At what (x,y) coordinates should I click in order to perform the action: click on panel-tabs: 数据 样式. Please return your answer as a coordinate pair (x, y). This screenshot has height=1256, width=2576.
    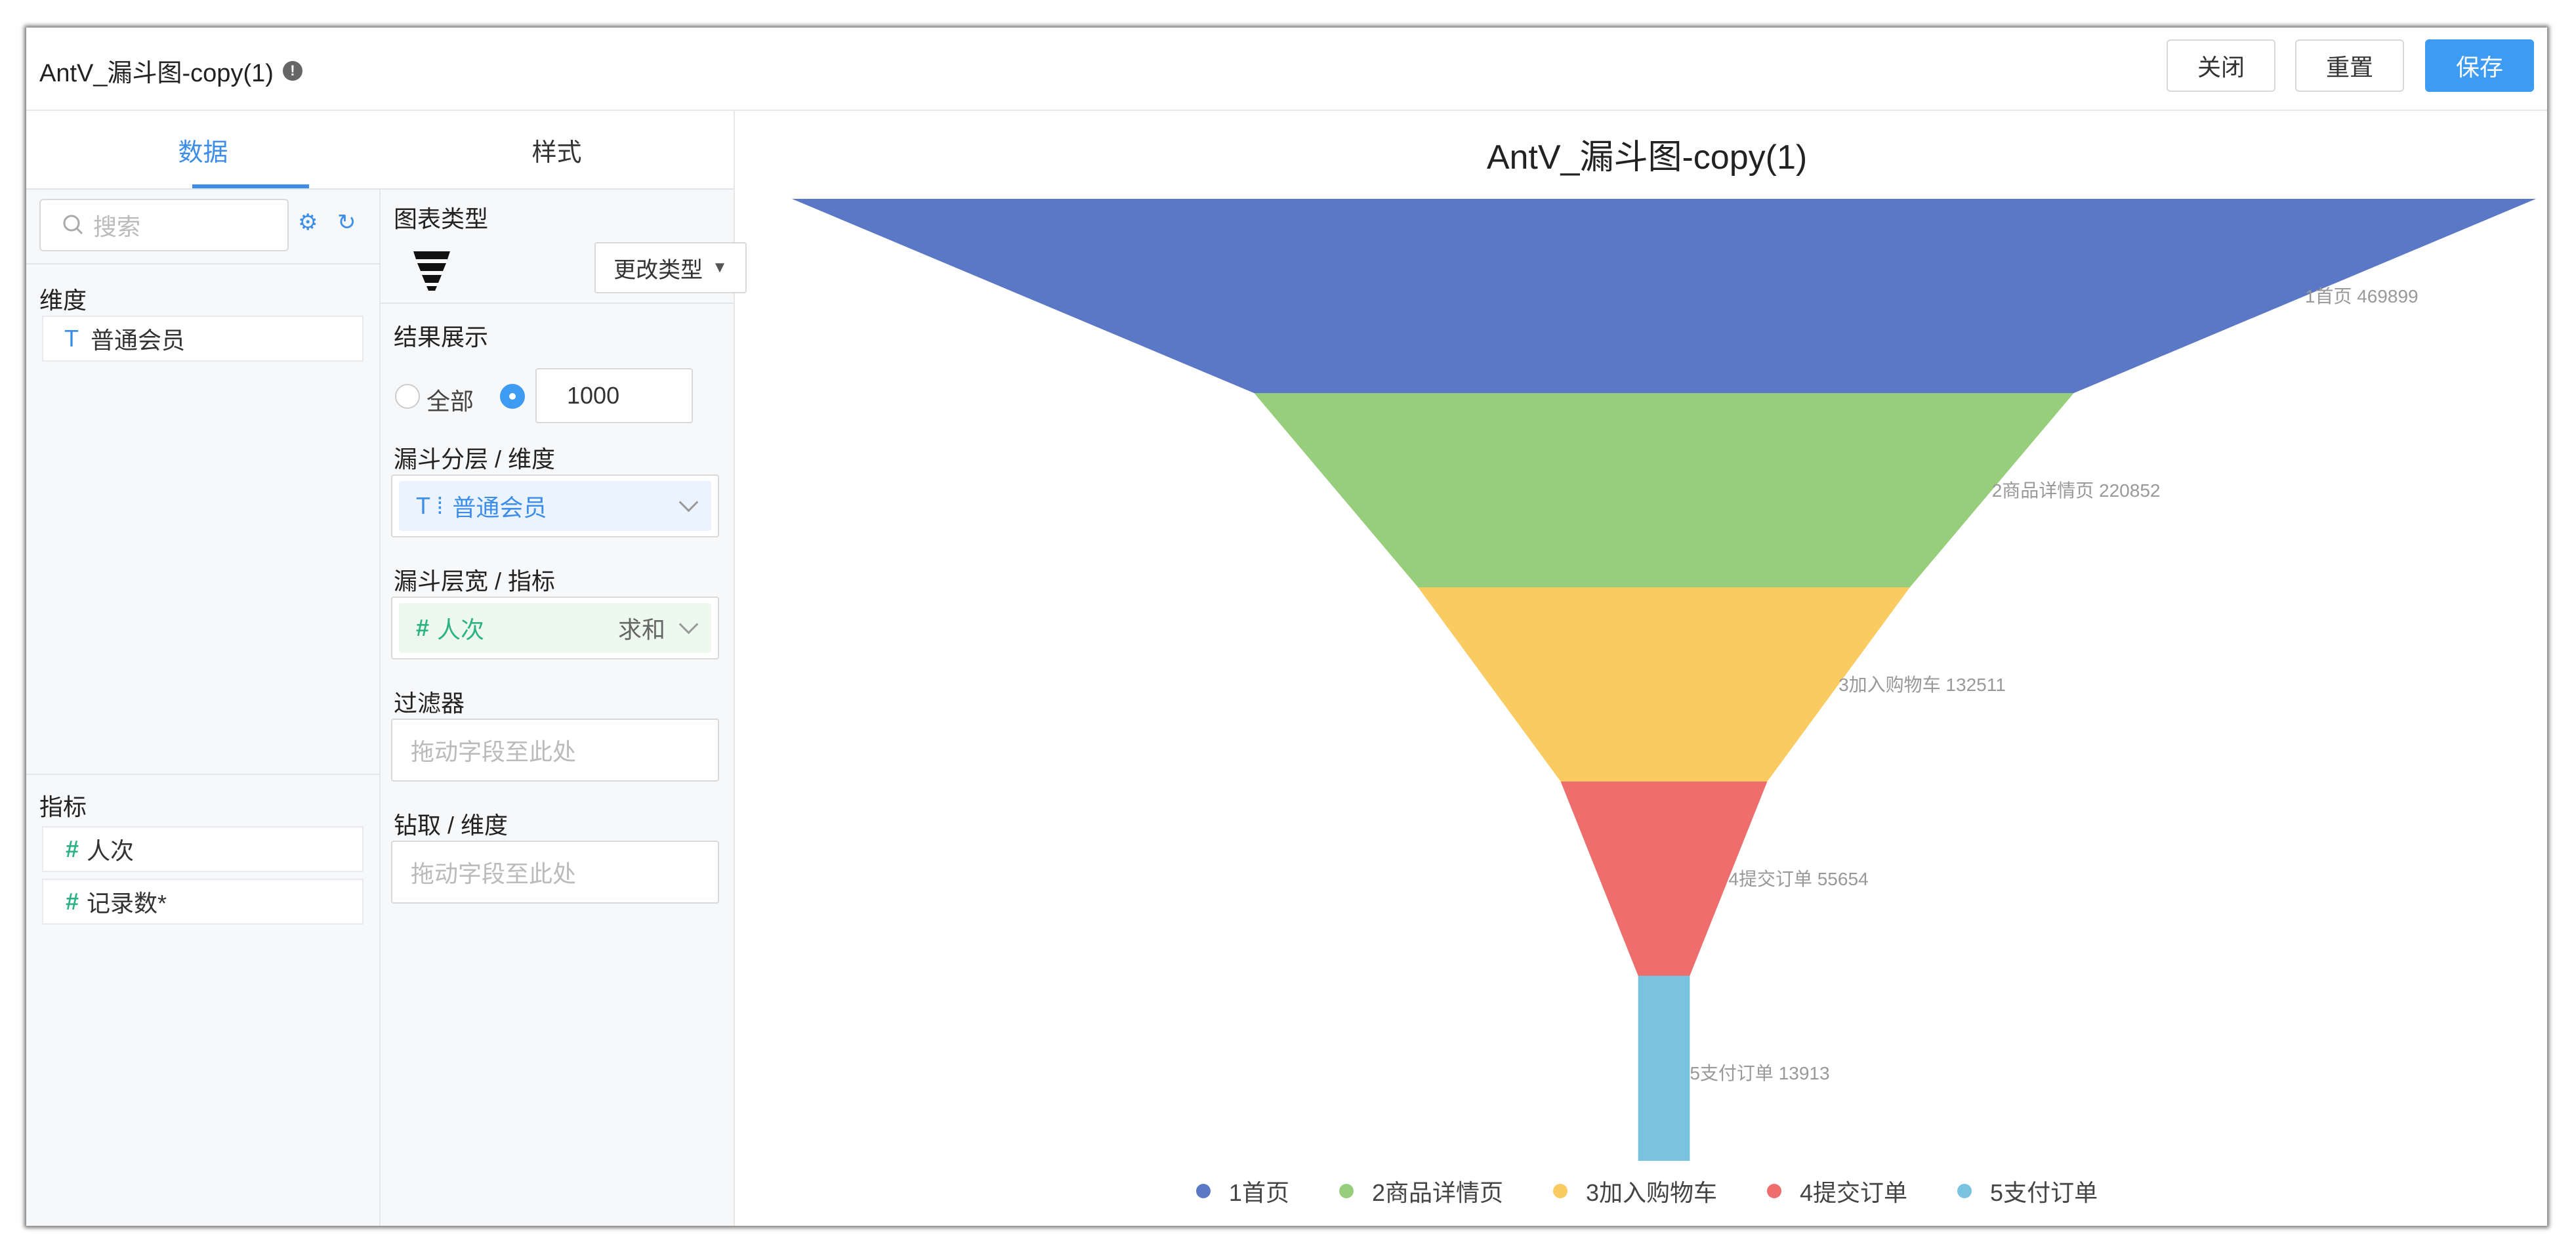
    Looking at the image, I should click on (380, 150).